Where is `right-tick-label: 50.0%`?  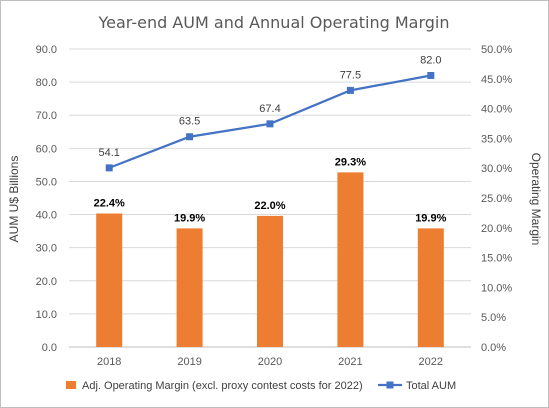
right-tick-label: 50.0% is located at coordinates (496, 50).